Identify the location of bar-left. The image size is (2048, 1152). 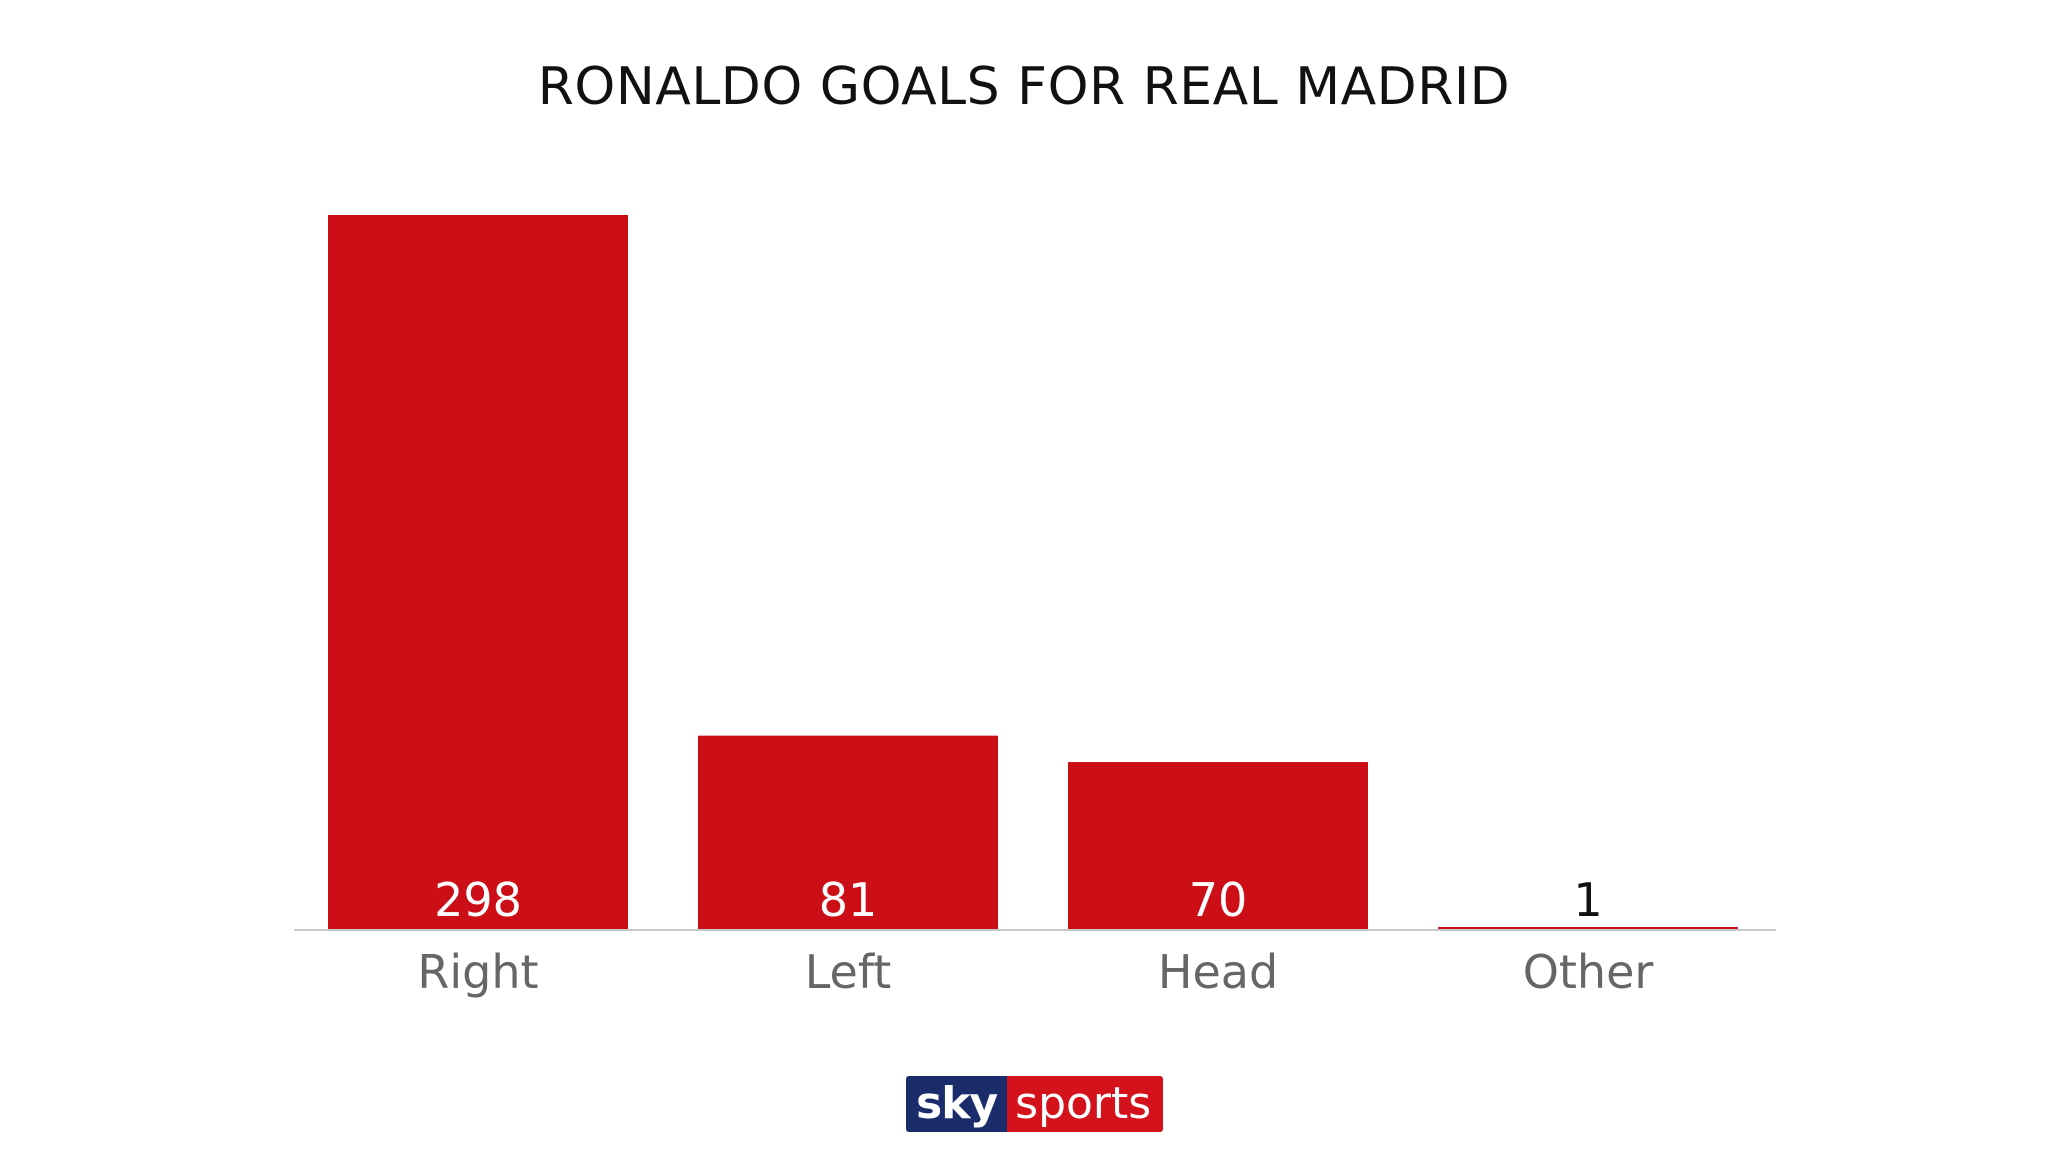
(848, 832).